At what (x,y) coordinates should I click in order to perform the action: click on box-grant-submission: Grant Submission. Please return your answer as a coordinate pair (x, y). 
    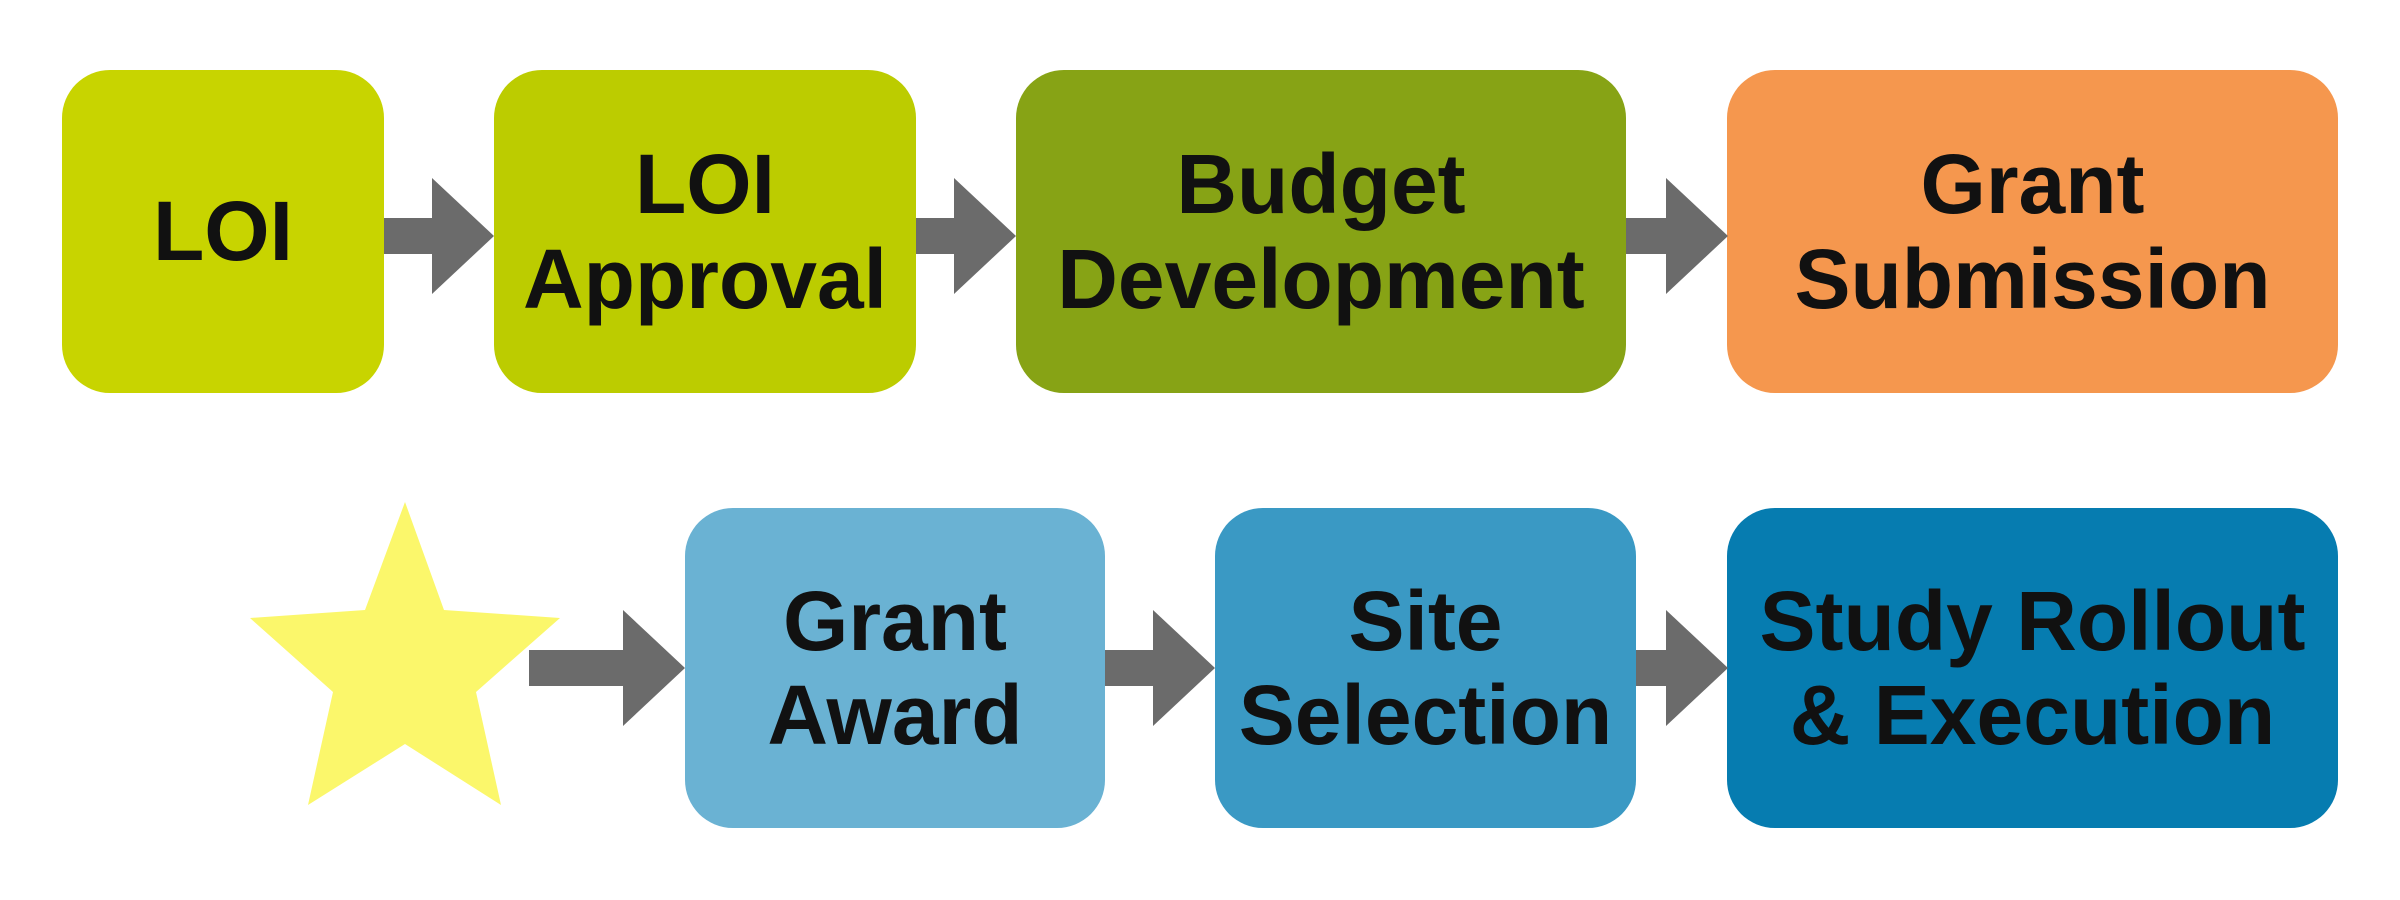
    Looking at the image, I should click on (2032, 231).